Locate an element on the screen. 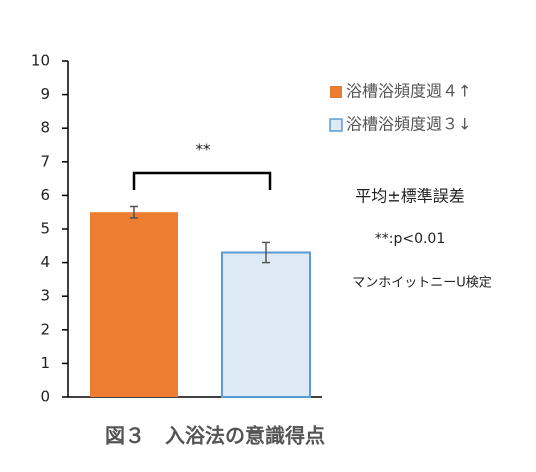 The height and width of the screenshot is (472, 536). y-tick-label: 9 is located at coordinates (45, 94).